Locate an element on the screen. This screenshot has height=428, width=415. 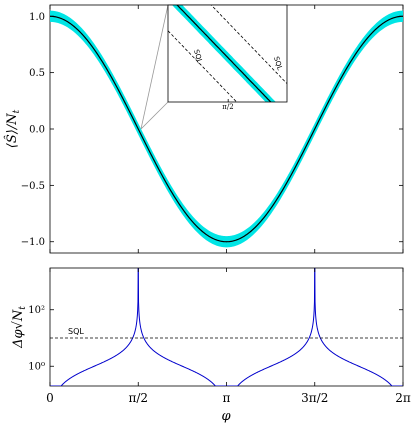
inset-x-tick-label: π/2 is located at coordinates (227, 107).